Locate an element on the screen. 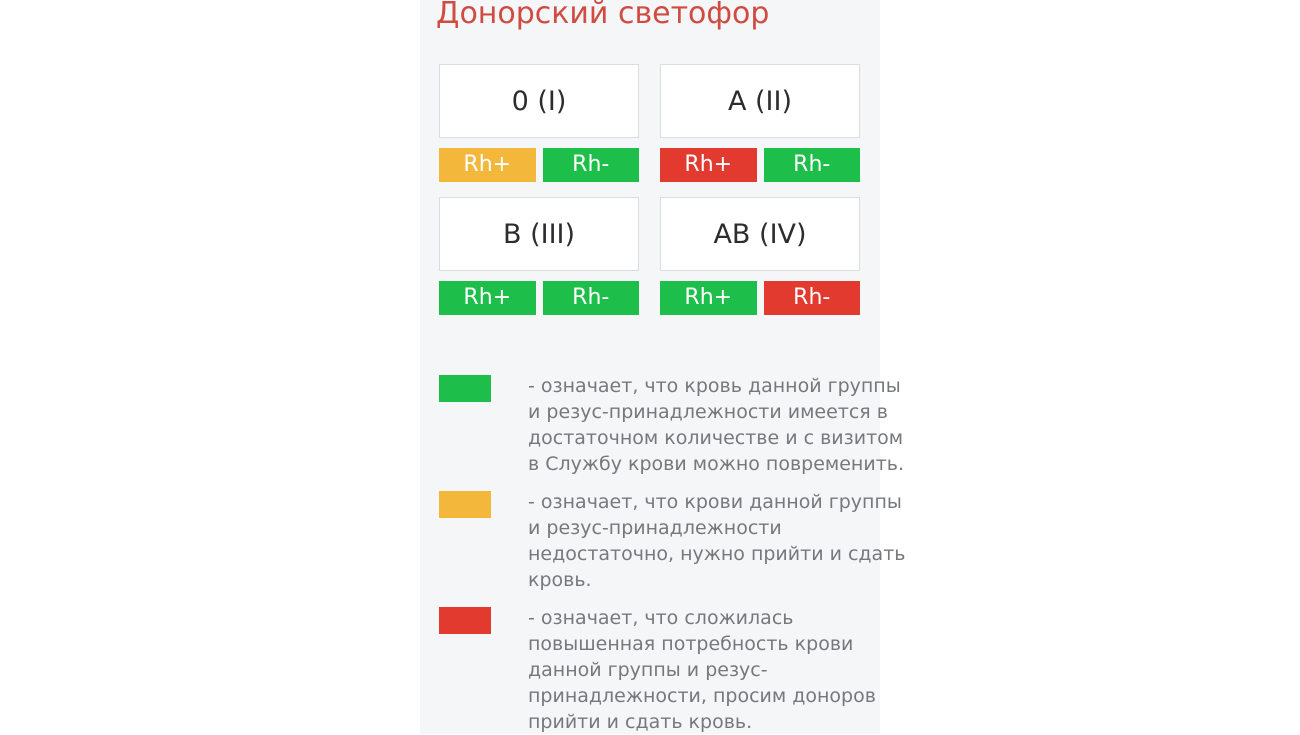 The image size is (1300, 735). blood-group-block: A (II) Rh+ Rh- is located at coordinates (760, 123).